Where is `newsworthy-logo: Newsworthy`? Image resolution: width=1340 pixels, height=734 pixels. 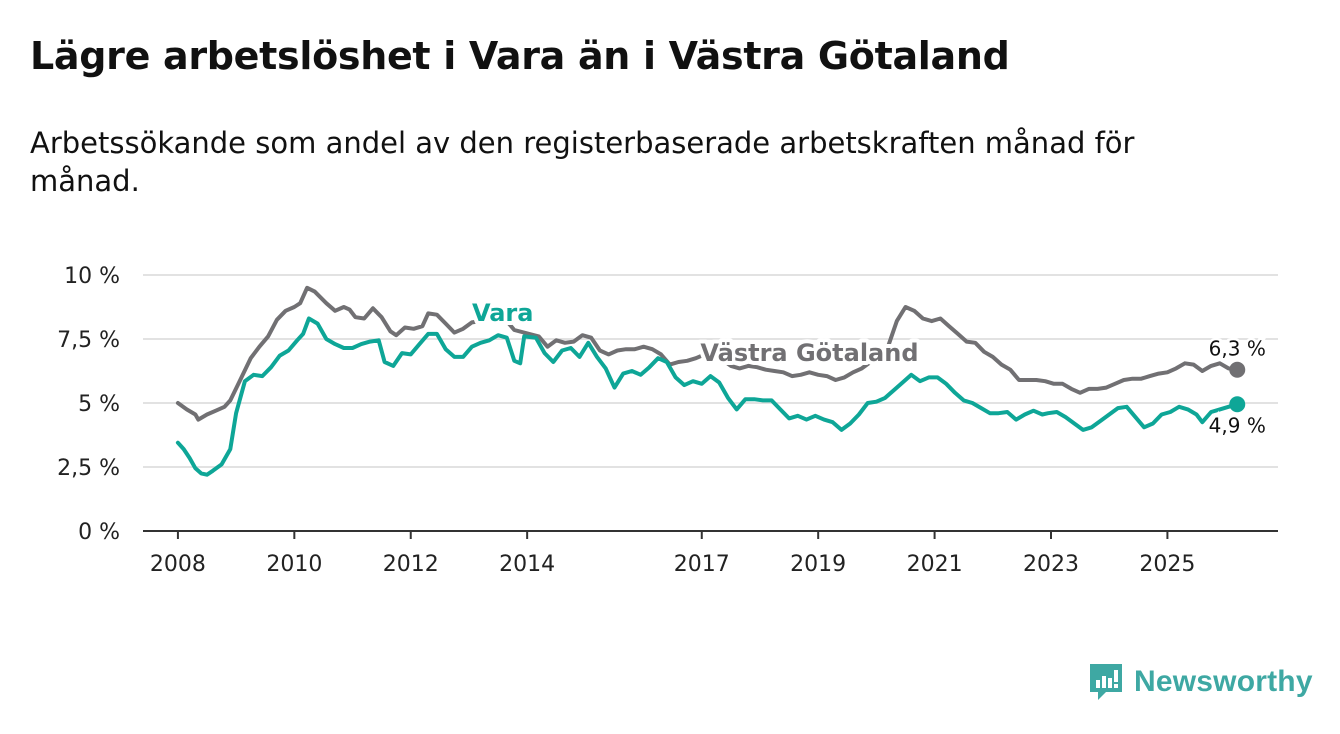
newsworthy-logo: Newsworthy is located at coordinates (1200, 682).